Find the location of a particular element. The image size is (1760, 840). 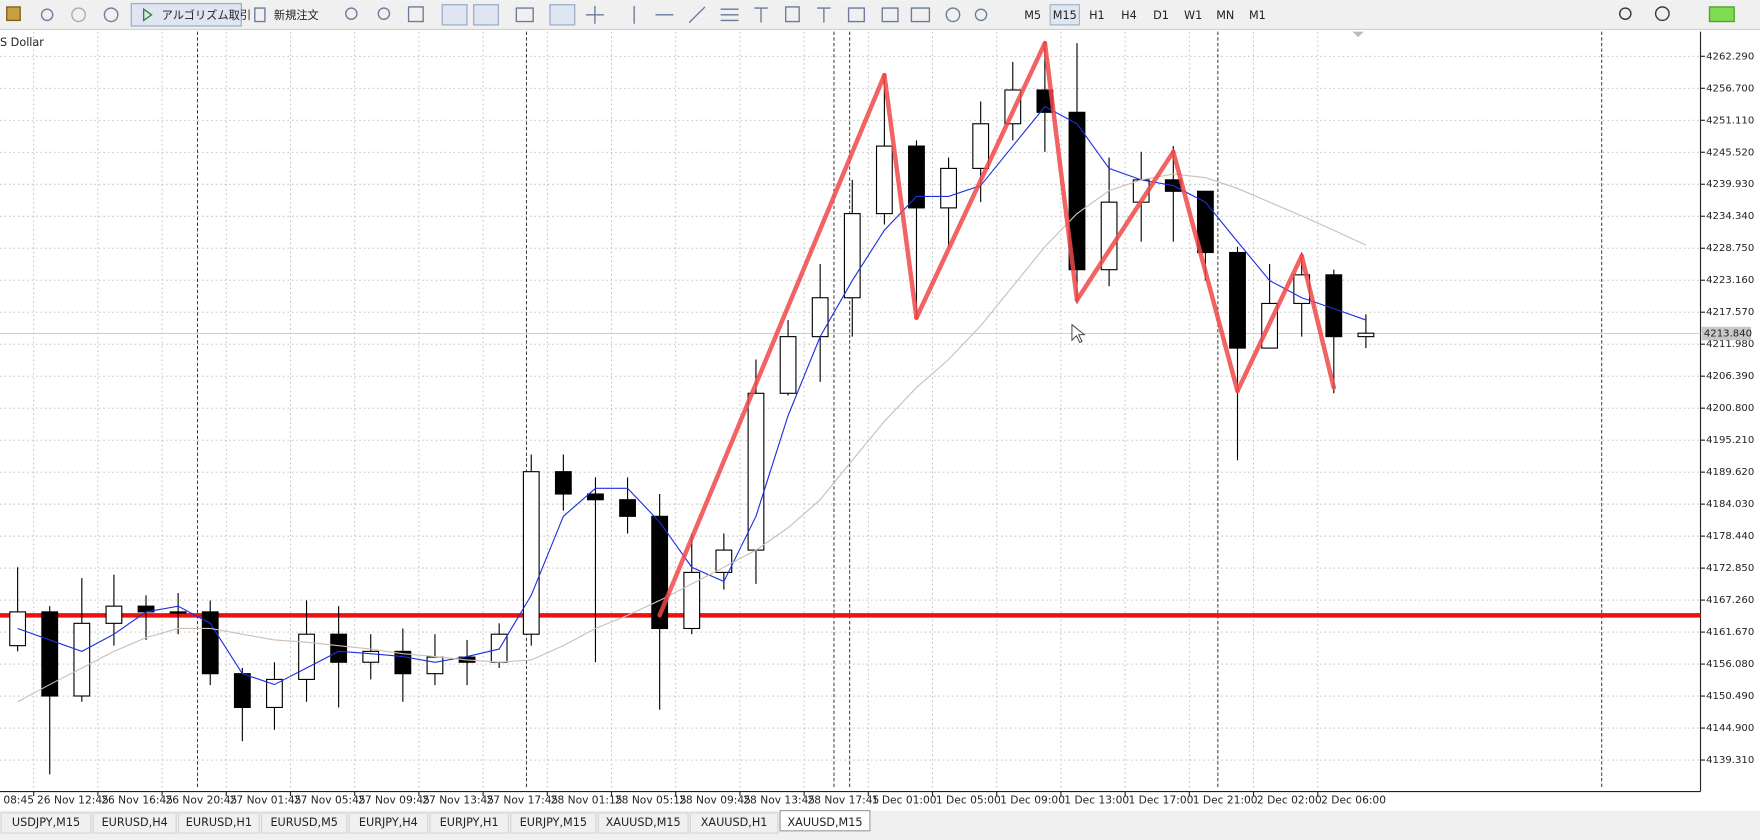

x-tick-label: 2 Dec 02:00 is located at coordinates (1289, 800).